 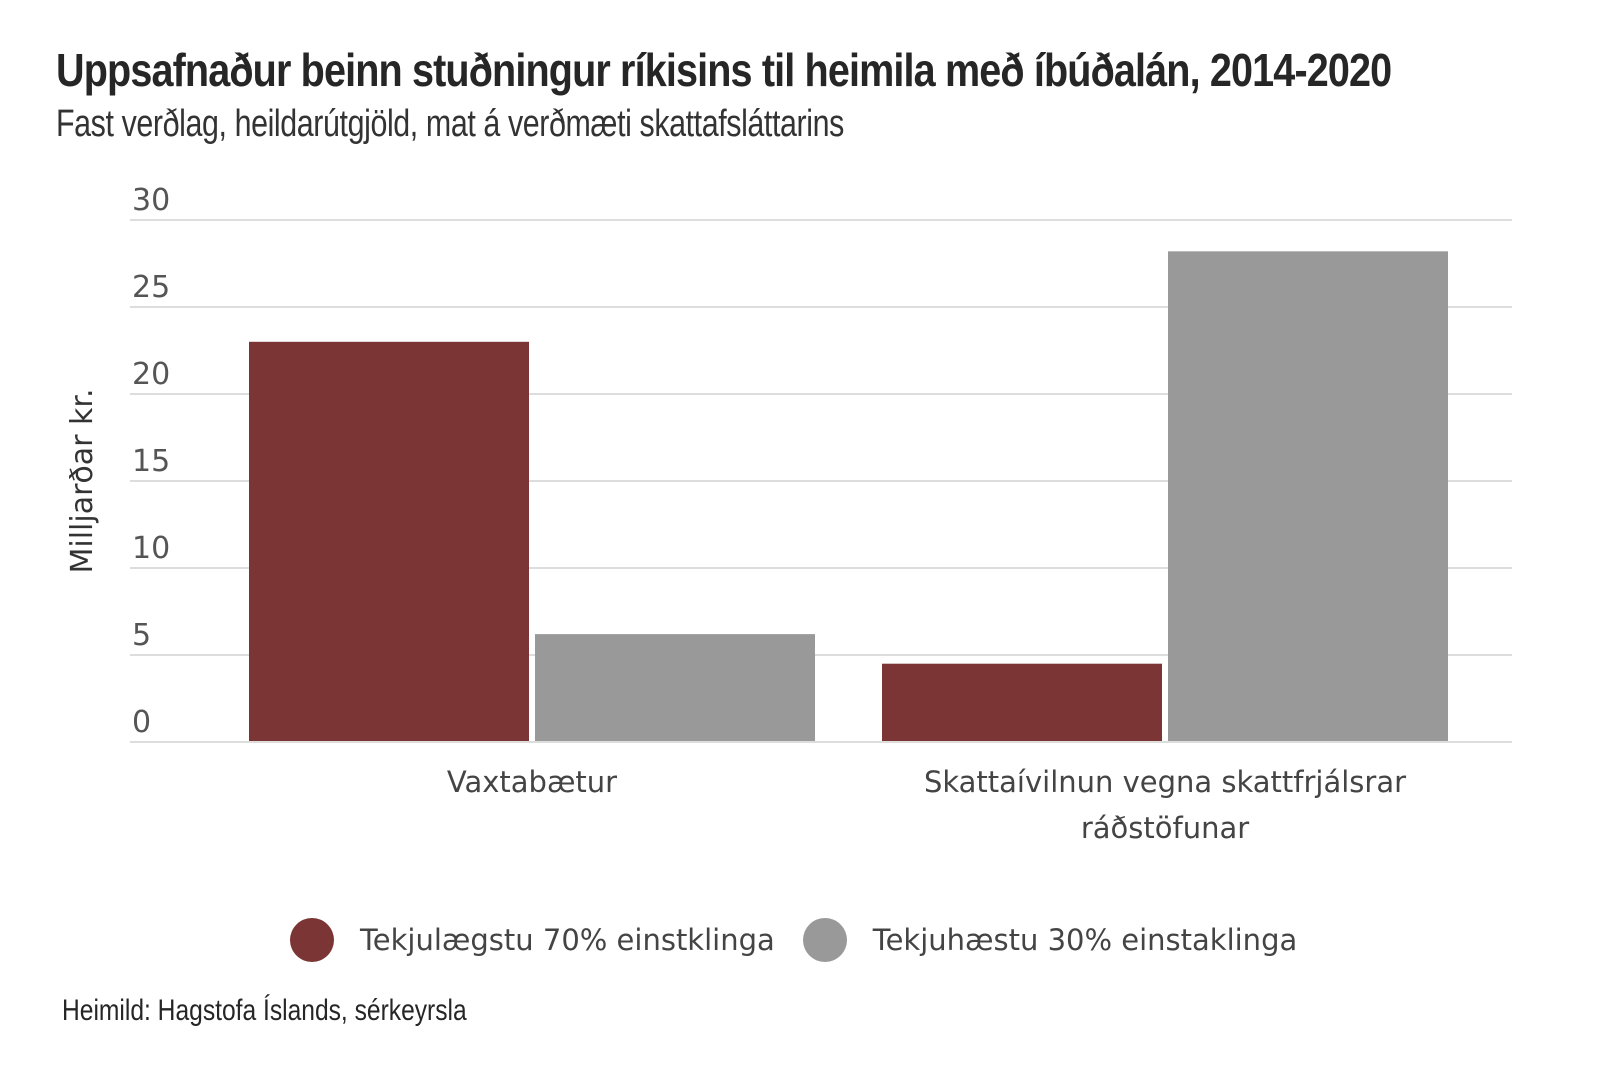 What do you see at coordinates (567, 940) in the screenshot?
I see `legend-label-series-0: Tekjulægstu 70% einstklinga` at bounding box center [567, 940].